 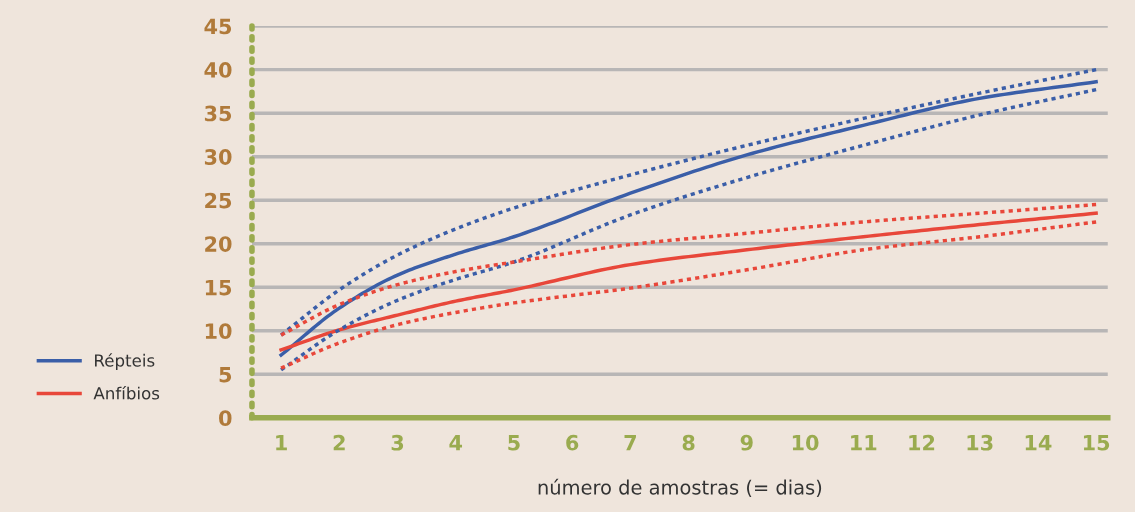 I want to click on y-tick-label: 25, so click(x=218, y=200).